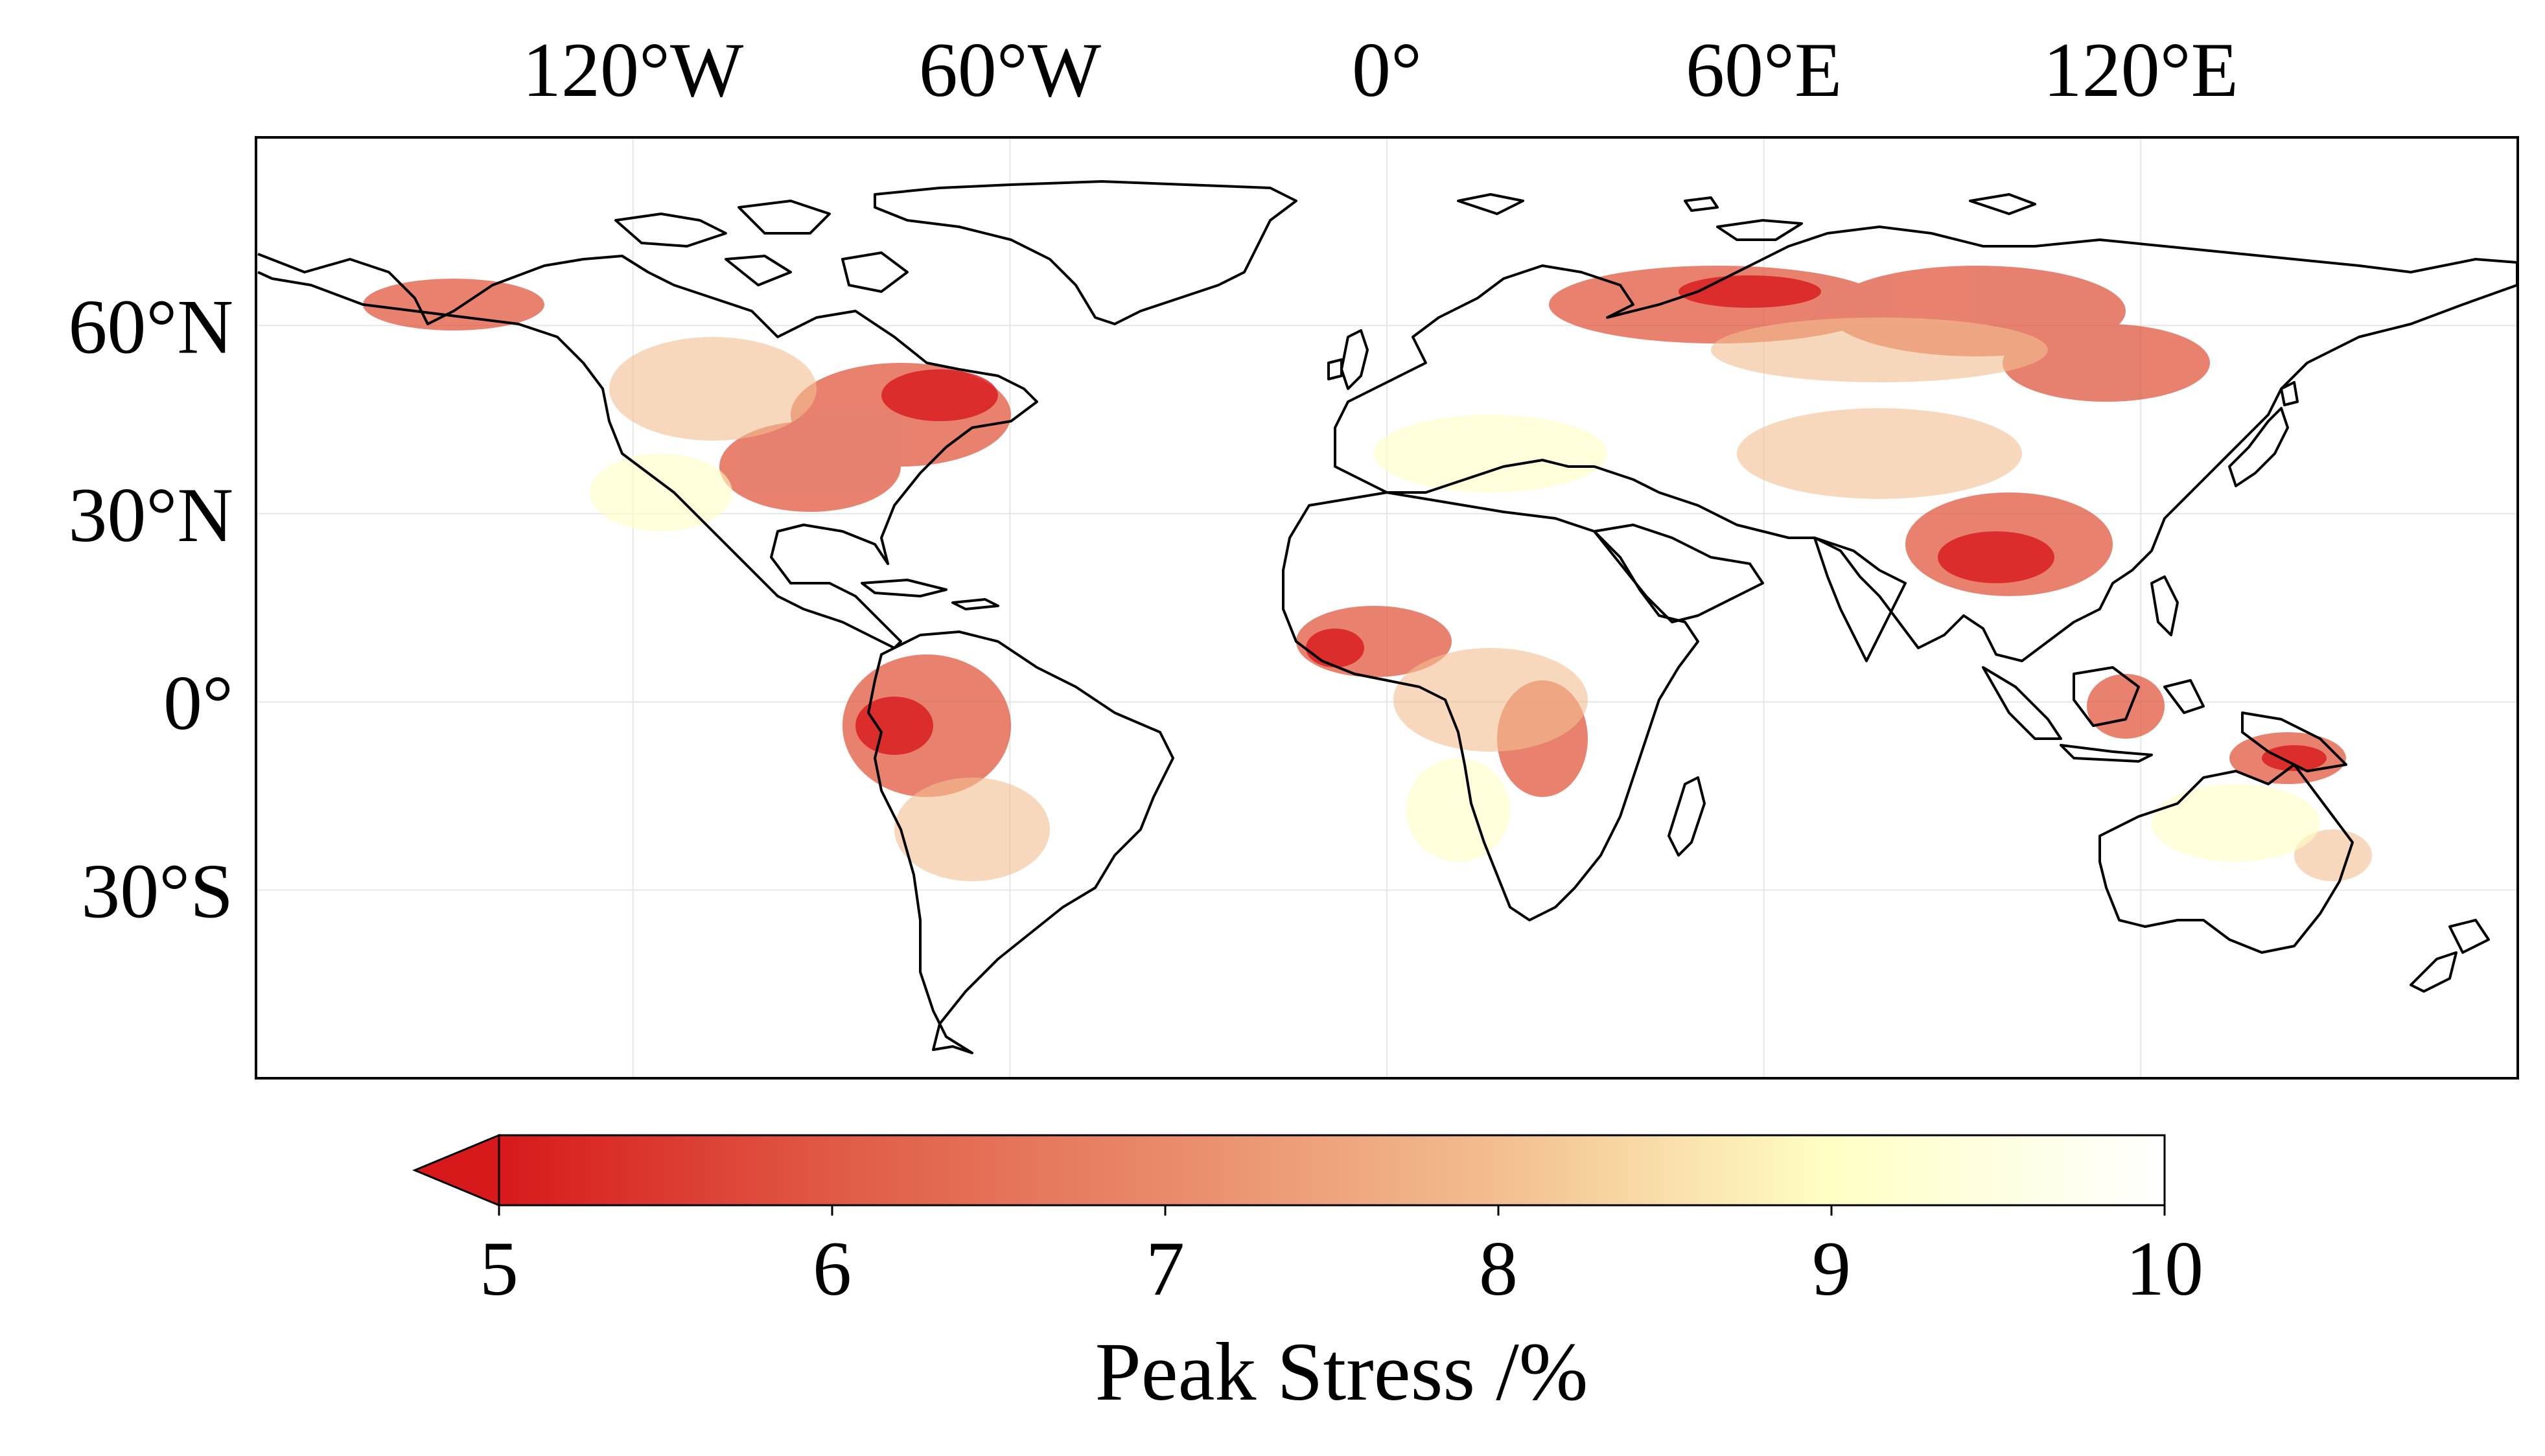 The image size is (2545, 1456). Describe the element at coordinates (633, 70) in the screenshot. I see `lon-tick-label: 120°W` at that location.